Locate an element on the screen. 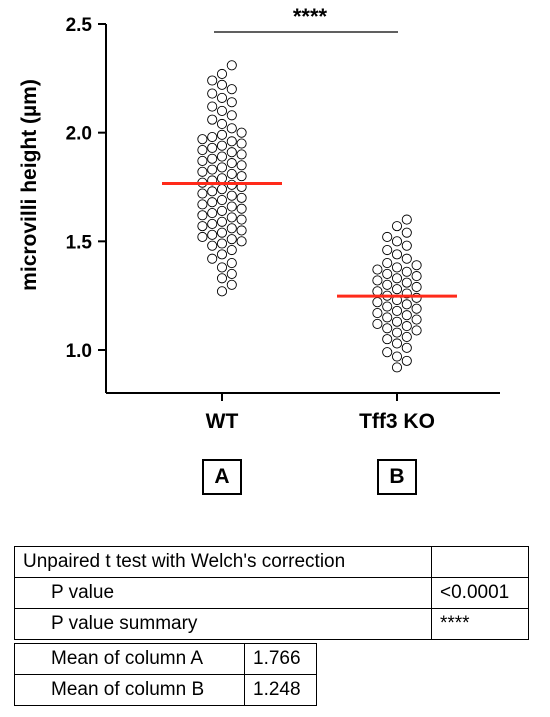 The width and height of the screenshot is (550, 717). table-row: Mean of column A 1.766 is located at coordinates (165, 659).